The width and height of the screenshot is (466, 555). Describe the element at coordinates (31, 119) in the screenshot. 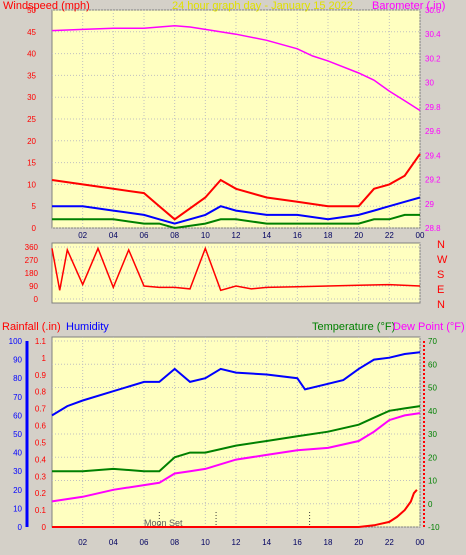

I see `y-tick-label: 25` at that location.